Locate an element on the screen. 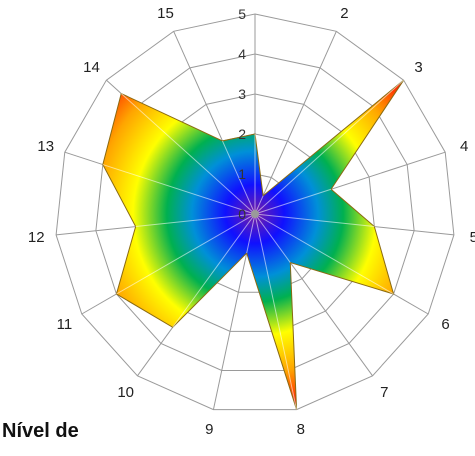  category-label-4: 4 is located at coordinates (464, 146).